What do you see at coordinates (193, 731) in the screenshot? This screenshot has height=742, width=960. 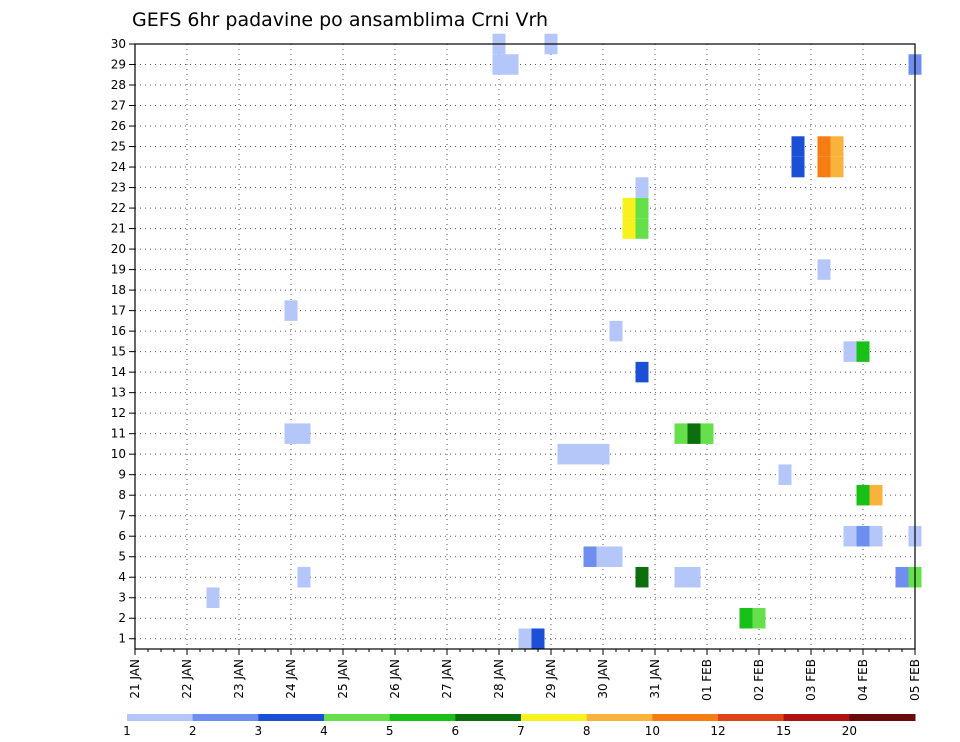 I see `colorbar-label: 2` at bounding box center [193, 731].